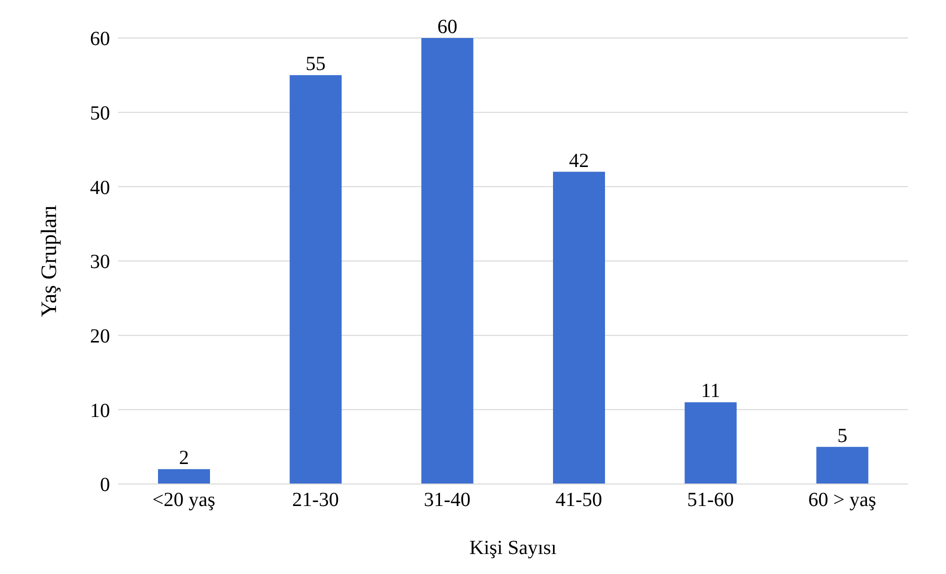  What do you see at coordinates (184, 500) in the screenshot?
I see `x-tick-label: <20 yaş` at bounding box center [184, 500].